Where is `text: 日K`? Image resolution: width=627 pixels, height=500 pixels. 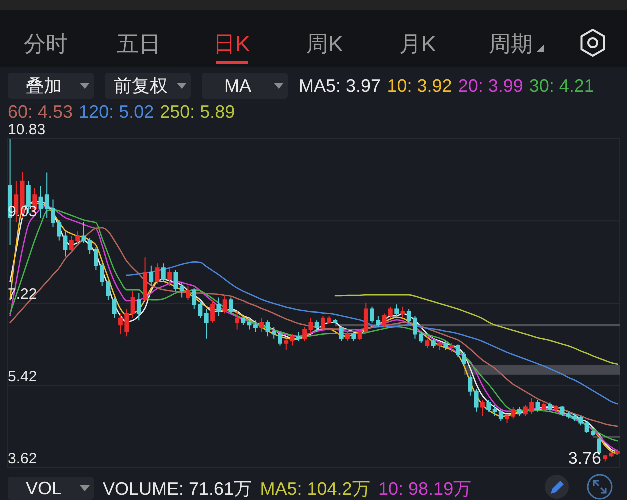 text: 日K is located at coordinates (232, 44).